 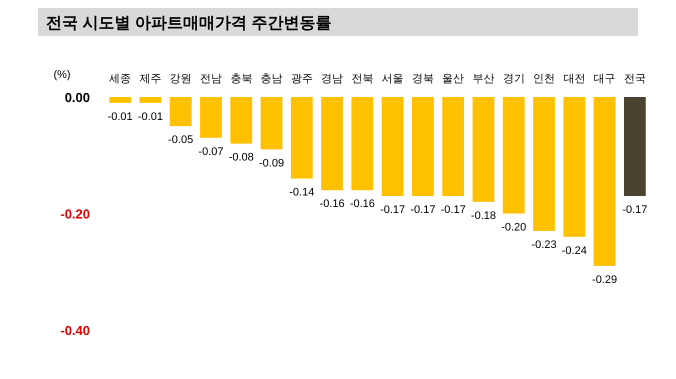 I want to click on chart-title: 전국 시도별 아파트매매가격 주간변동률, so click(x=189, y=23).